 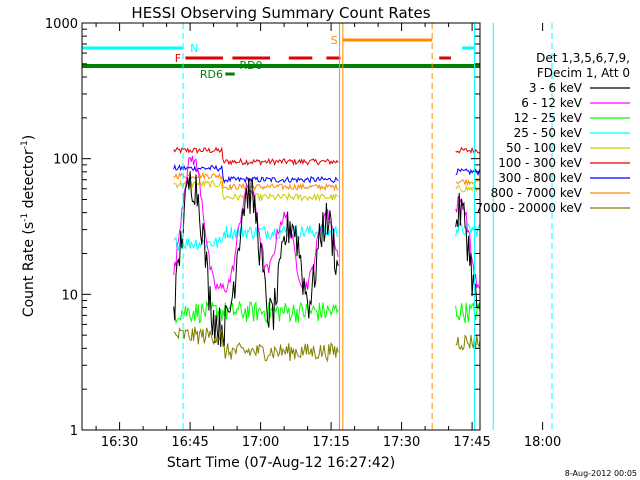 I want to click on chart-title: HESSI Observing Summary Count Rates, so click(x=280, y=13).